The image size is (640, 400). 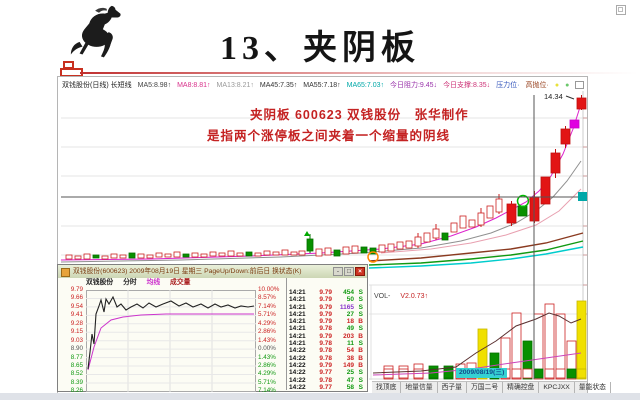 I want to click on topbar-item: 今日阻力:9.45↓, so click(x=413, y=85).